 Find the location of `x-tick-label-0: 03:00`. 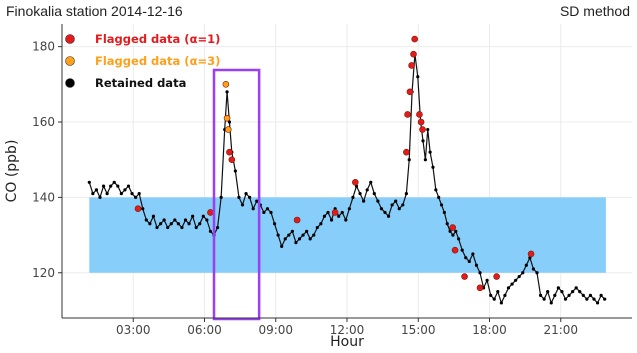

x-tick-label-0: 03:00 is located at coordinates (133, 330).